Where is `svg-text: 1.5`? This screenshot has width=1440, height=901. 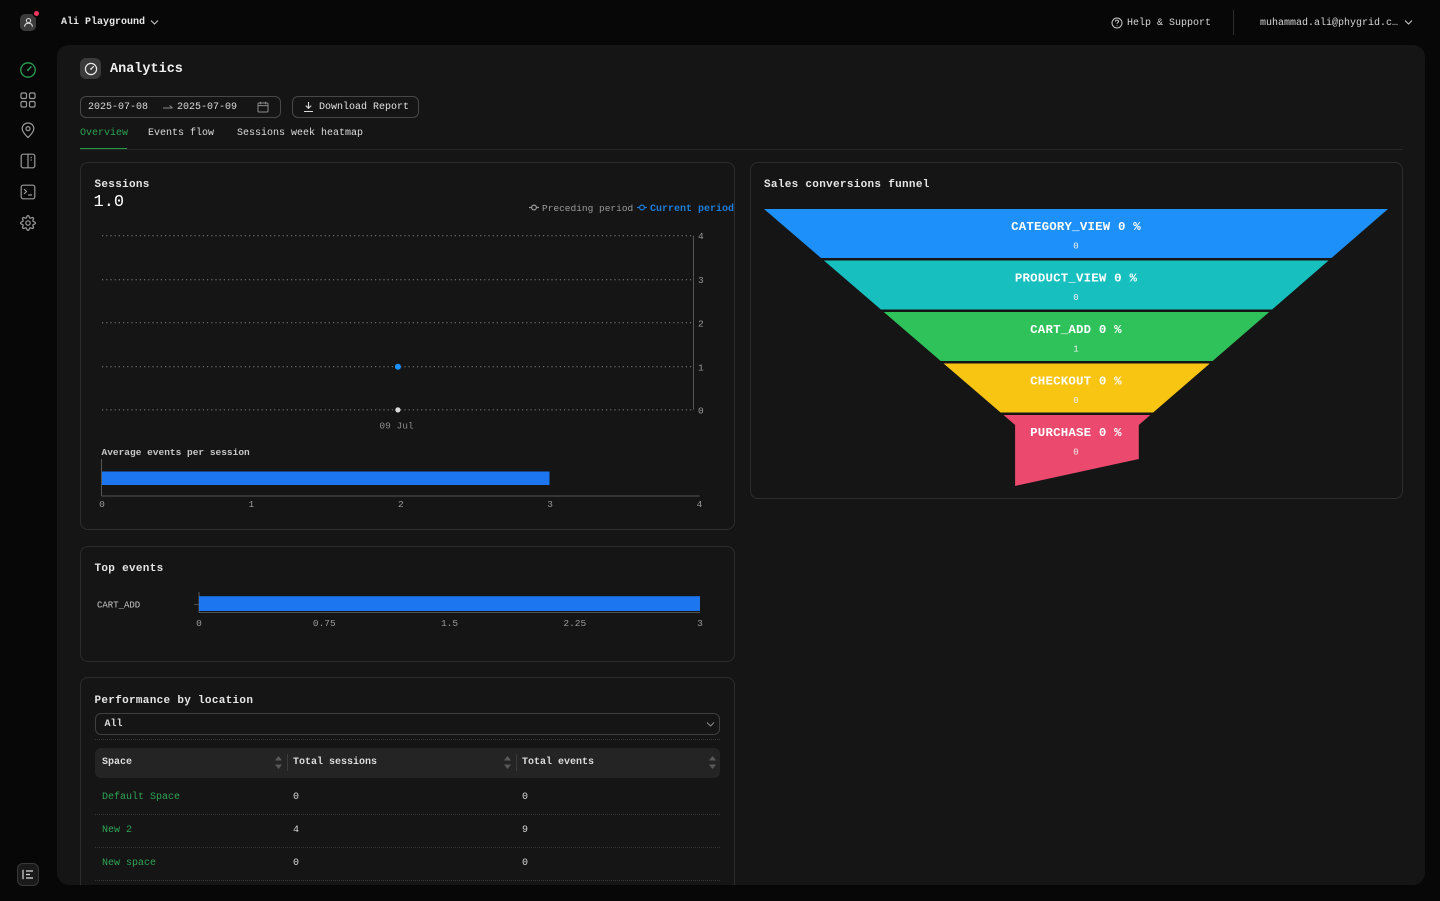 svg-text: 1.5 is located at coordinates (448, 623).